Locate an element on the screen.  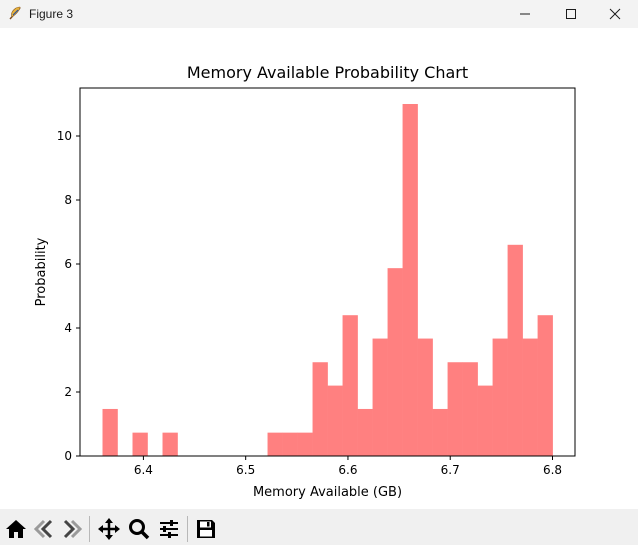
x-tick-label: 6.8 is located at coordinates (552, 470).